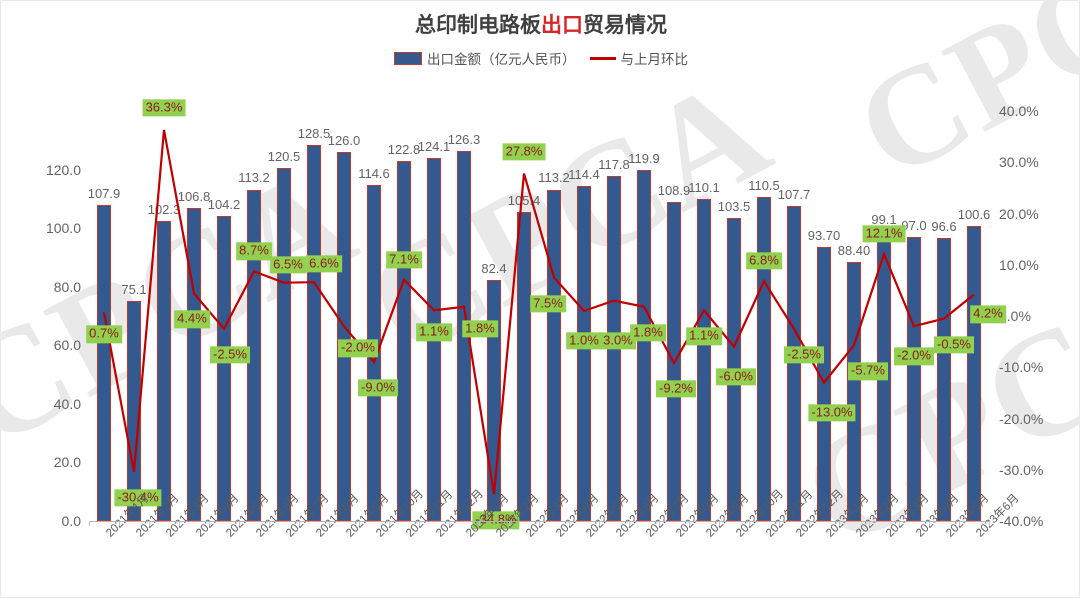 Image resolution: width=1080 pixels, height=598 pixels. What do you see at coordinates (314, 133) in the screenshot?
I see `bar-value-label: 128.5` at bounding box center [314, 133].